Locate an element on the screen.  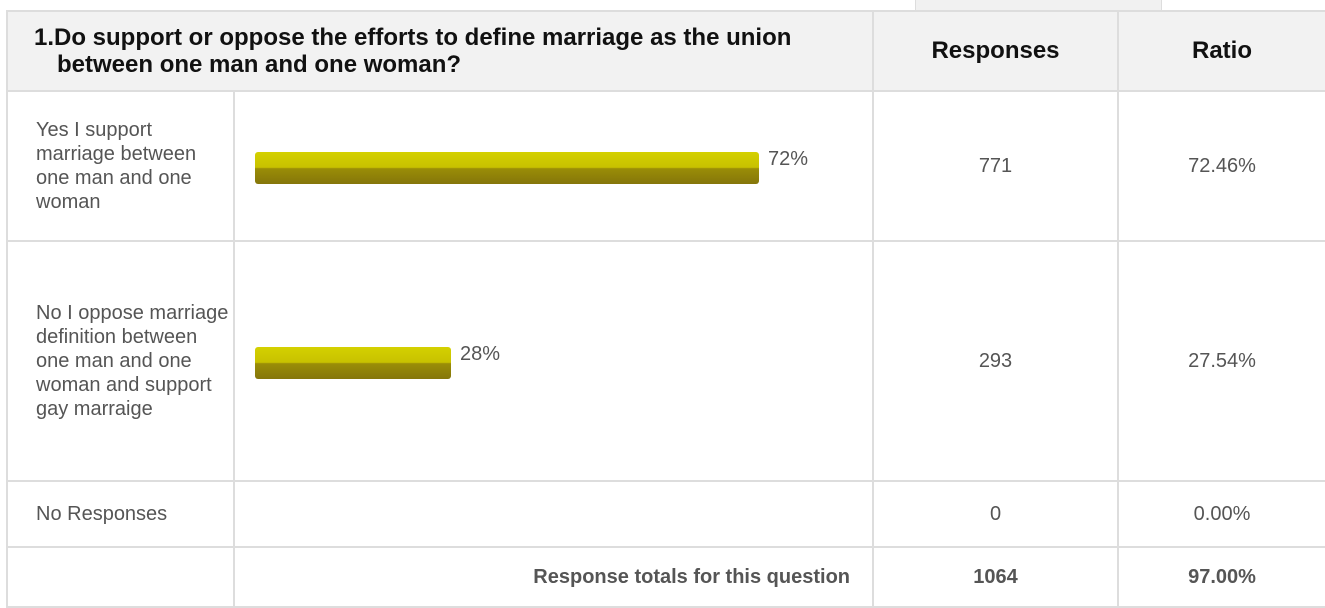
responses-value: 293 is located at coordinates (995, 361).